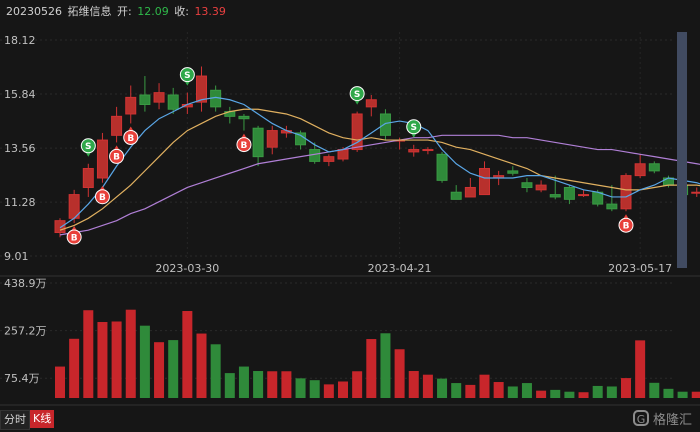  I want to click on date-axis: 2023-03-30 2023-04-21 2023-05-17, so click(413, 268).